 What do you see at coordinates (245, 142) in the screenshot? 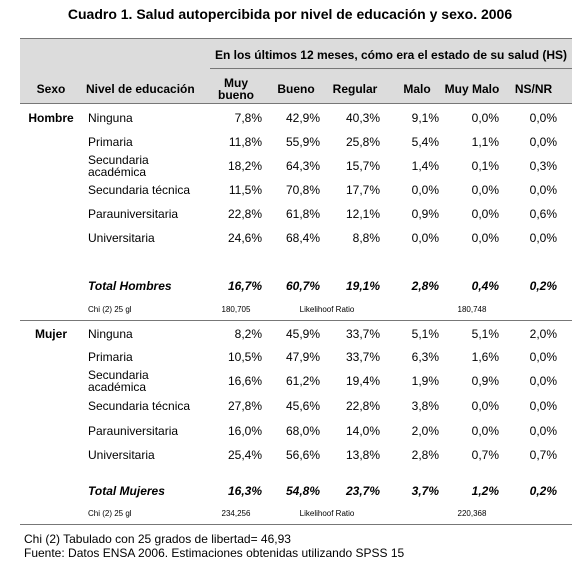
I see `value-cell: 11,8%` at bounding box center [245, 142].